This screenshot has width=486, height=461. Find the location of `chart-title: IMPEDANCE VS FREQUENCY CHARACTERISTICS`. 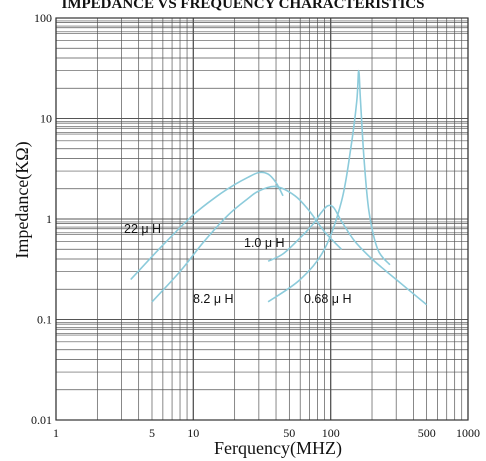

chart-title: IMPEDANCE VS FREQUENCY CHARACTERISTICS is located at coordinates (243, 6).